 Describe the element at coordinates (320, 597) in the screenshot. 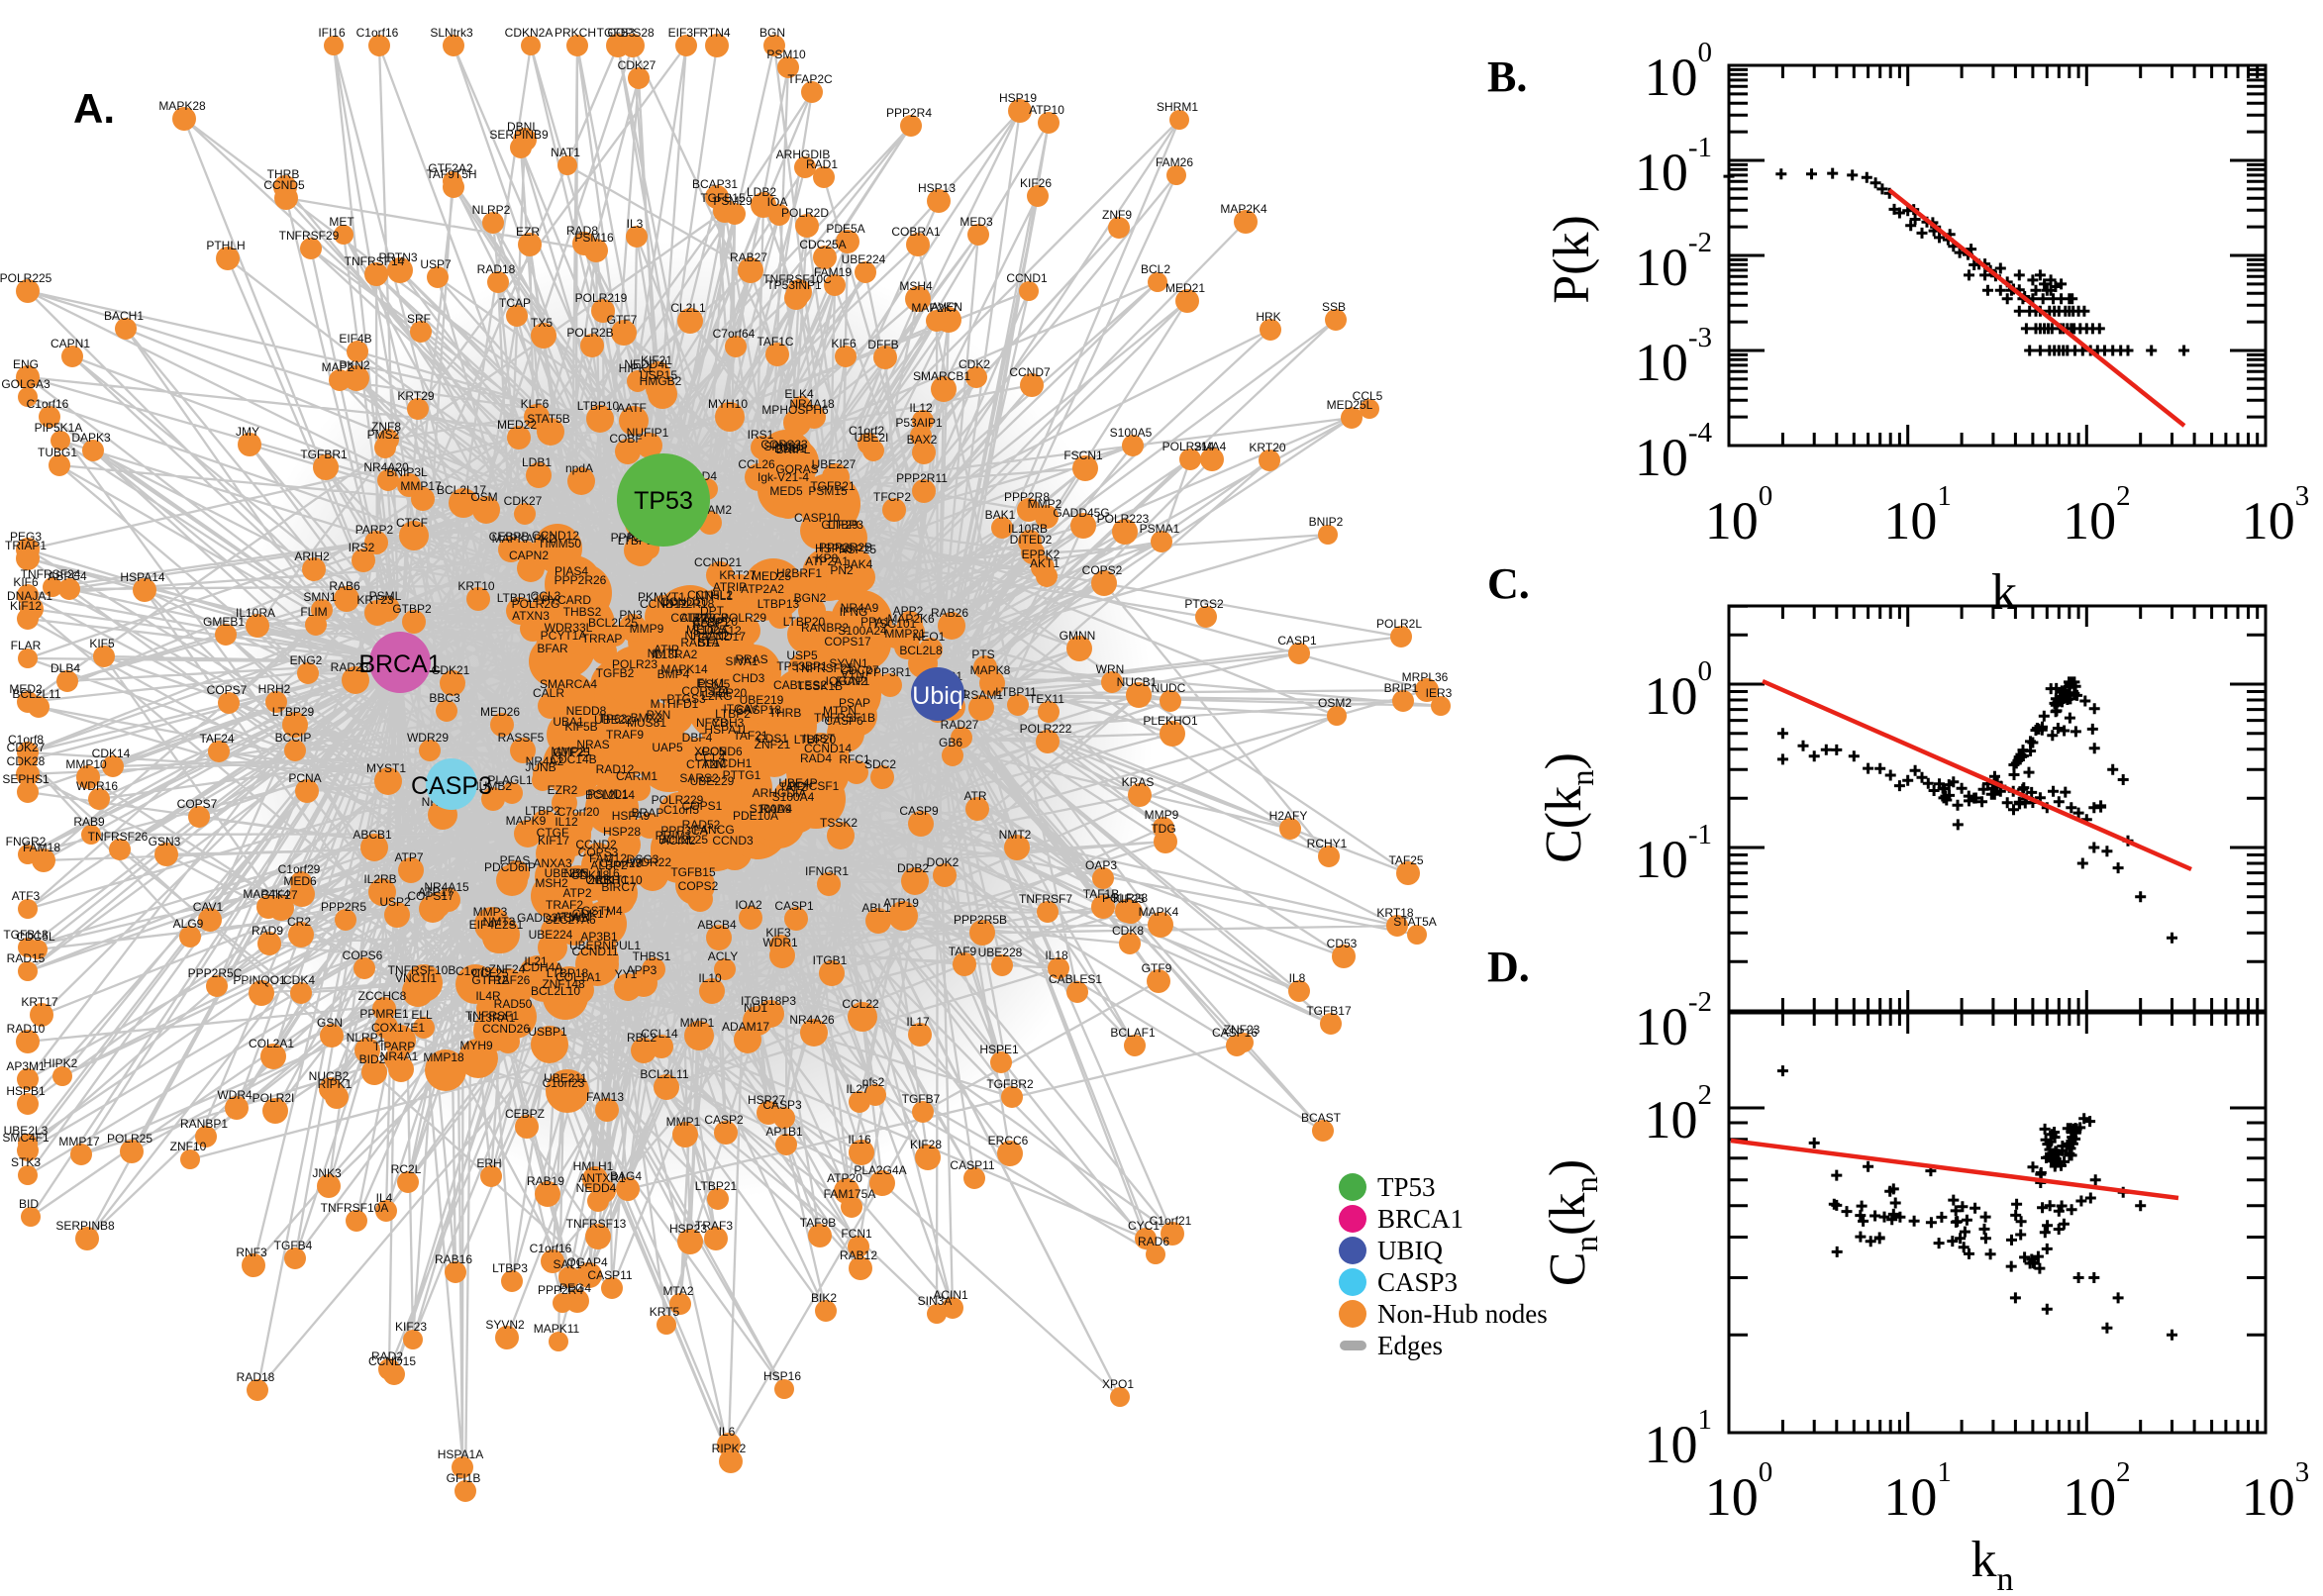

I see `svg-text: SMN1` at that location.